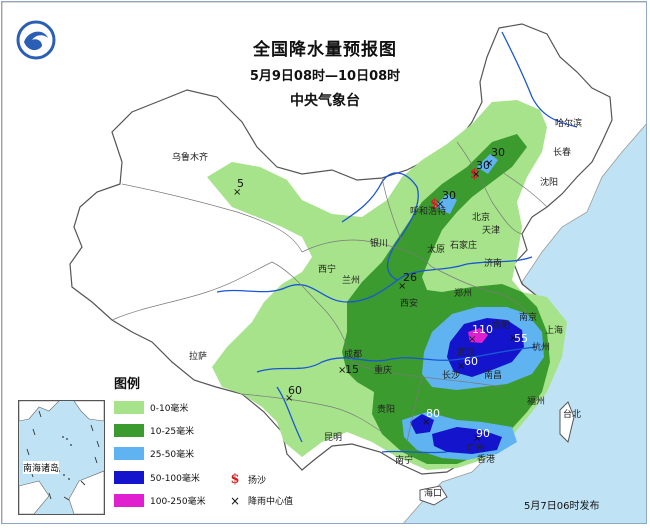 This screenshot has height=528, width=650. I want to click on south-china-sea-inset: 南海诸岛, so click(61, 457).